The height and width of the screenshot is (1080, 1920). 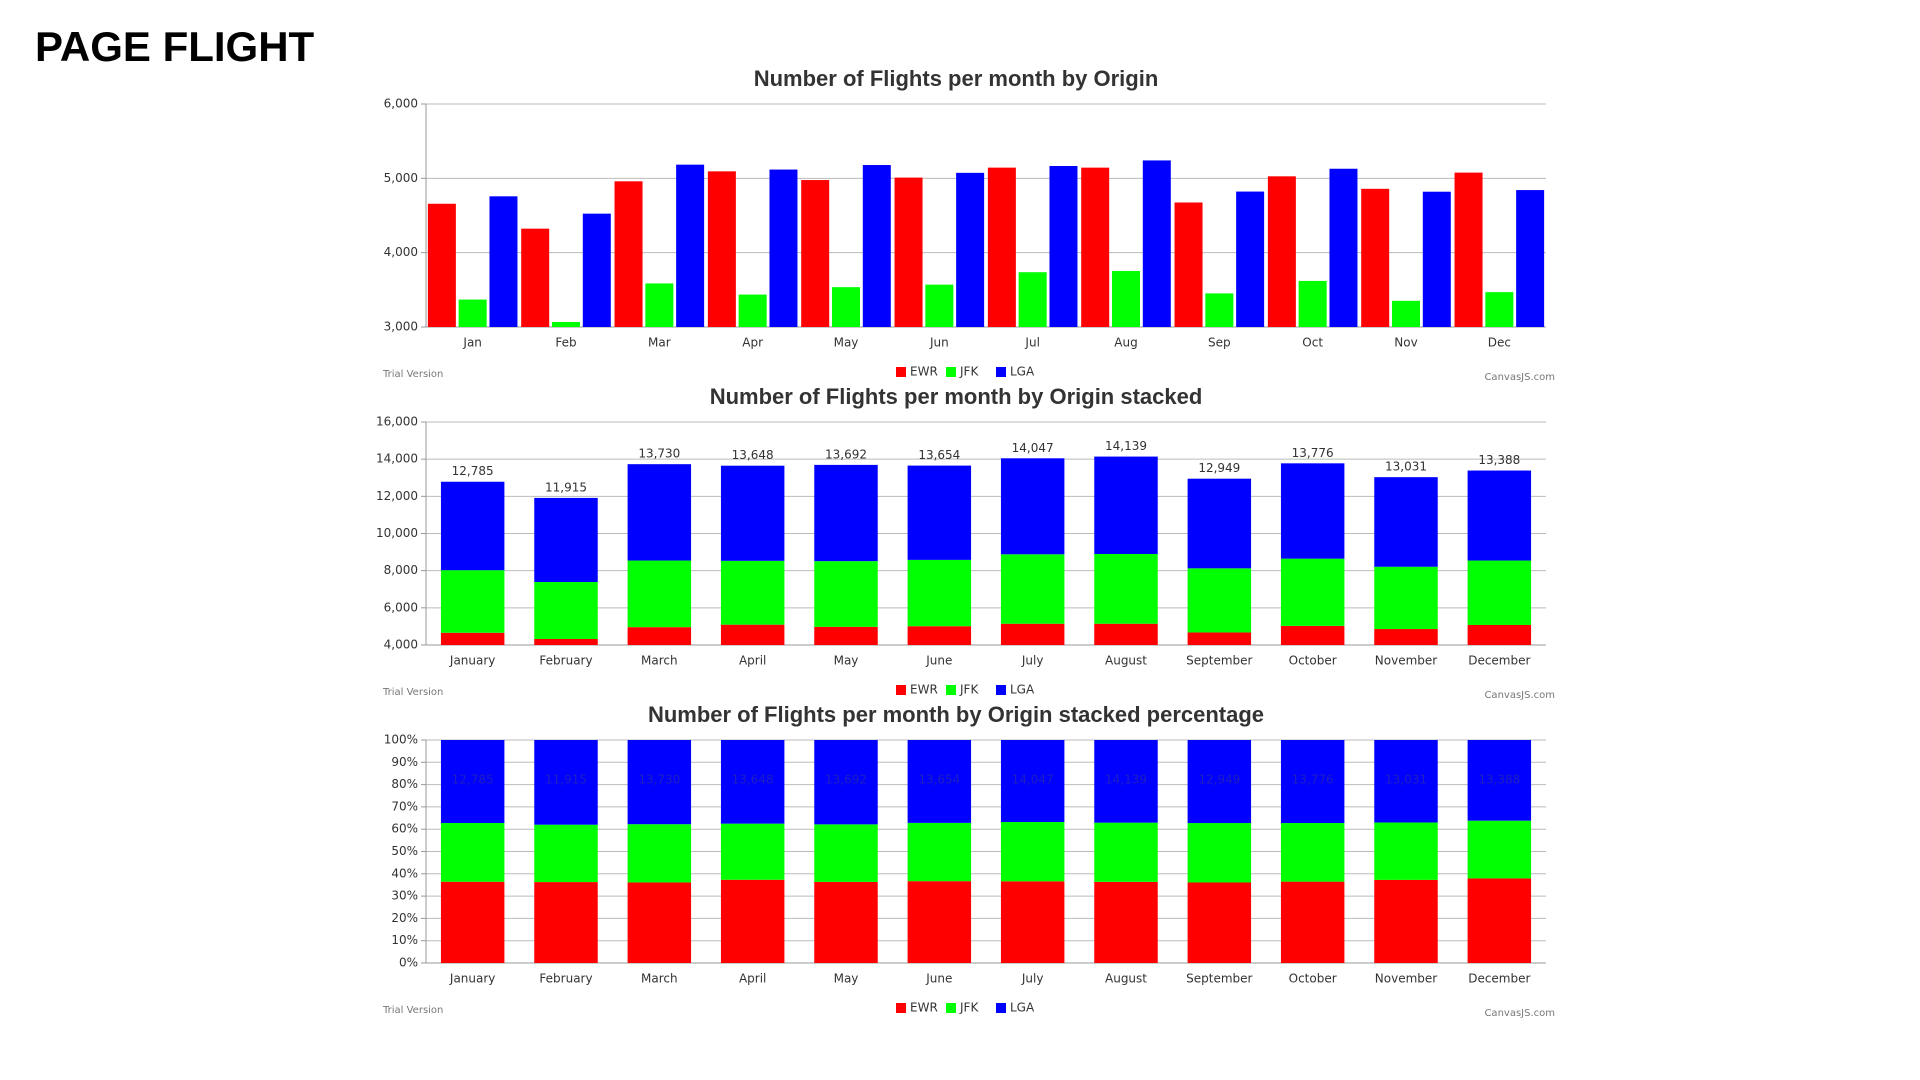 I want to click on watermark: Trial Version, so click(x=412, y=374).